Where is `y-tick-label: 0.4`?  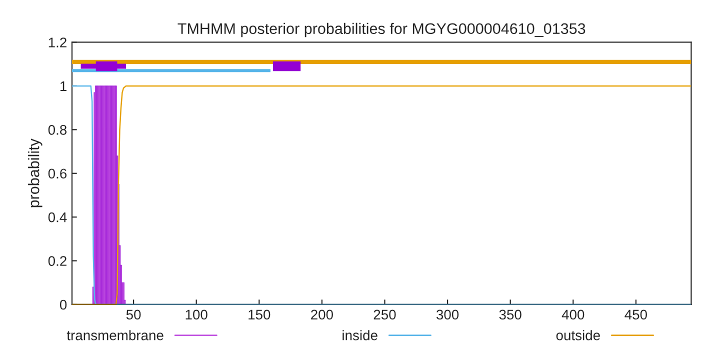
y-tick-label: 0.4 is located at coordinates (57, 217).